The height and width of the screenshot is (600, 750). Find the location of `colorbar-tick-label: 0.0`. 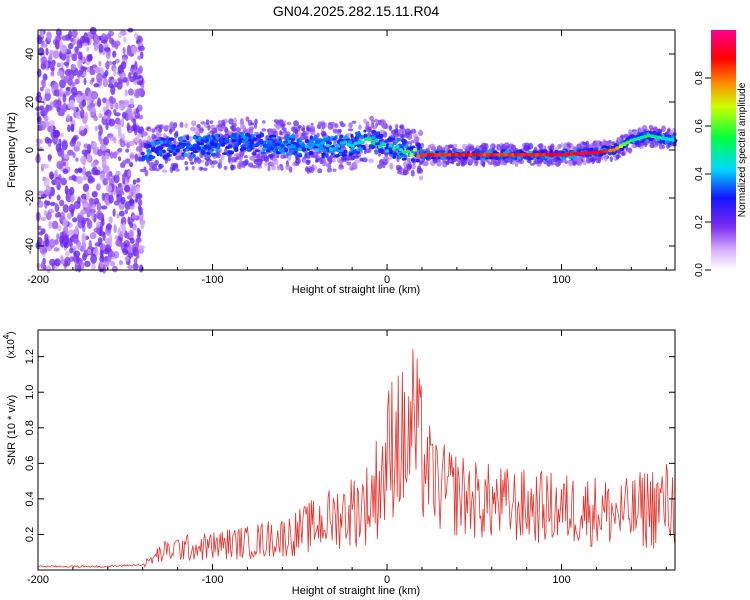

colorbar-tick-label: 0.0 is located at coordinates (699, 270).